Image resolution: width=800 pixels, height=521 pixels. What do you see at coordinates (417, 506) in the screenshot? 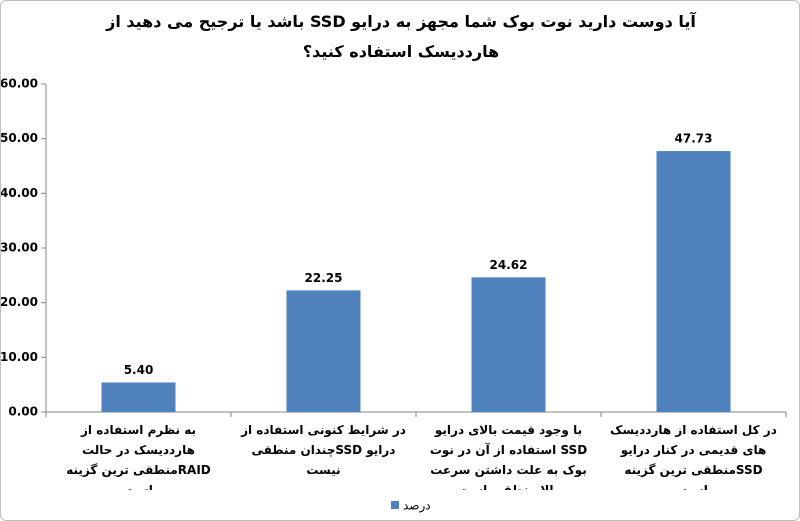
I see `legend-label: درصد` at bounding box center [417, 506].